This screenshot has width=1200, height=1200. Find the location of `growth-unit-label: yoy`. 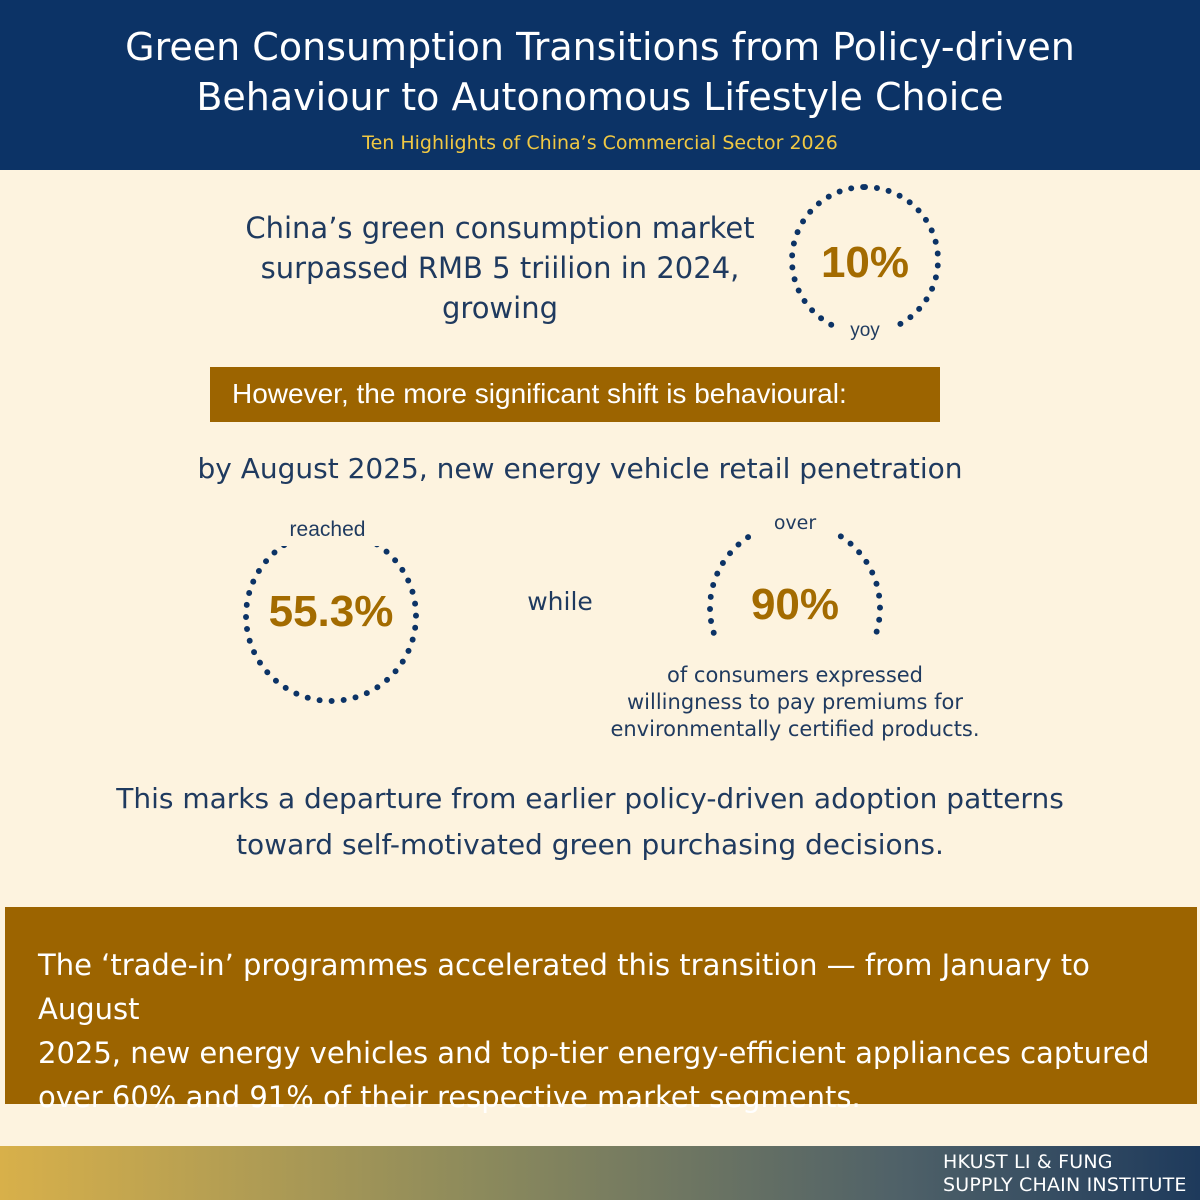

growth-unit-label: yoy is located at coordinates (865, 330).